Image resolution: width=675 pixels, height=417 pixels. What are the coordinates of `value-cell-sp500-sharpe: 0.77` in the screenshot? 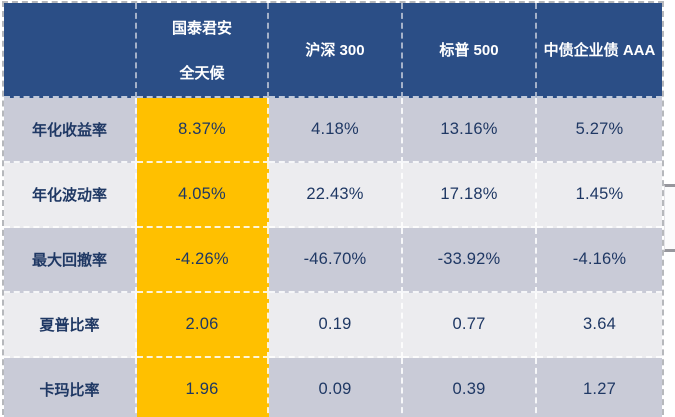 It's located at (470, 325).